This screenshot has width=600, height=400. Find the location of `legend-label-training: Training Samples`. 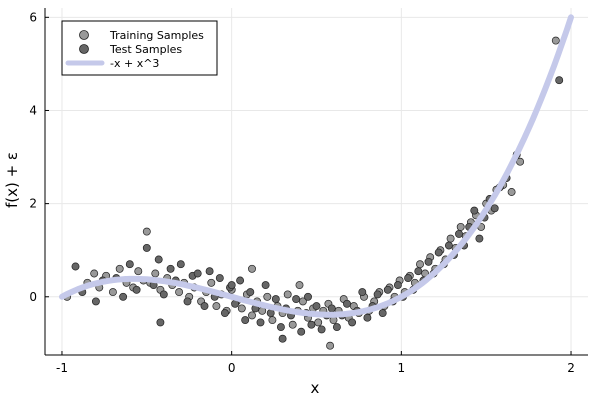

legend-label-training: Training Samples is located at coordinates (156, 35).